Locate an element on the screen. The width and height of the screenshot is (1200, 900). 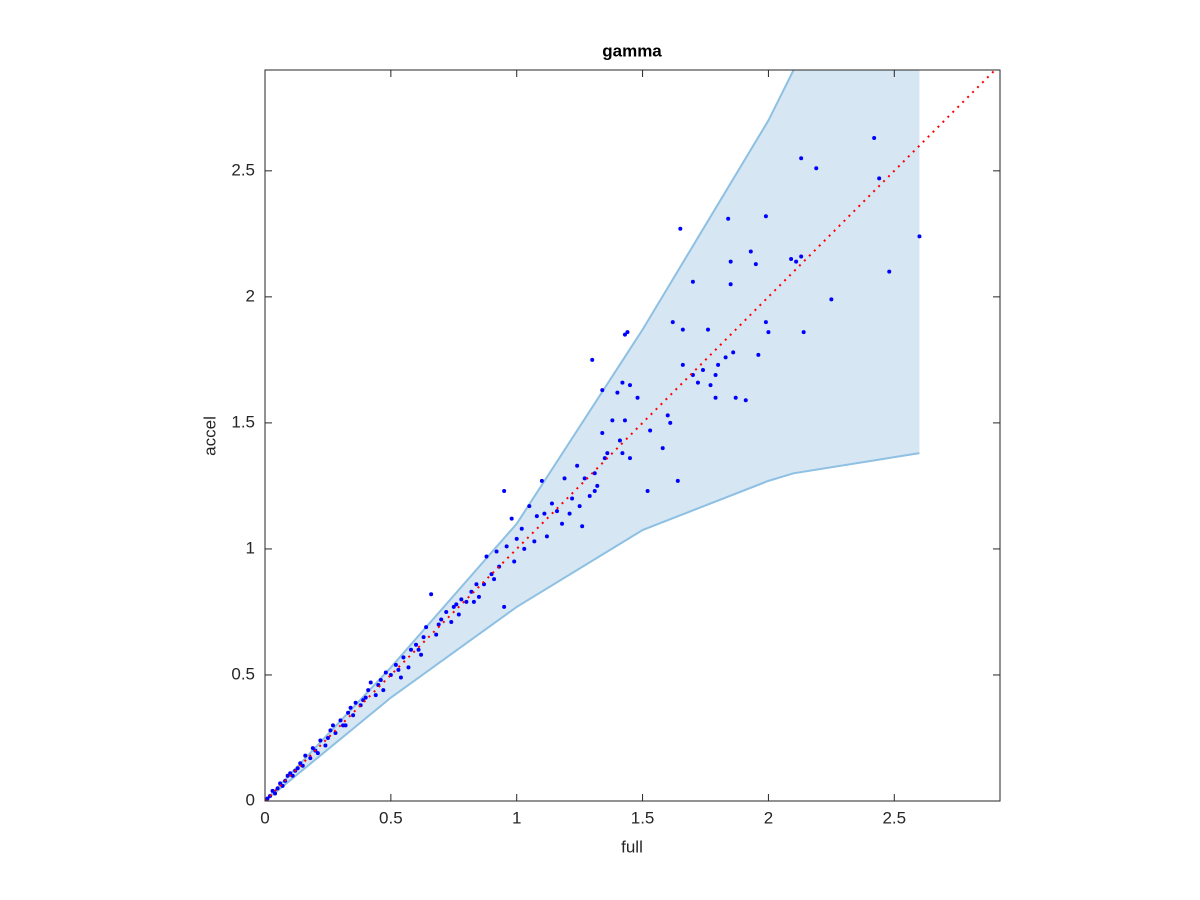
x-tick-label: 1.5 is located at coordinates (643, 817).